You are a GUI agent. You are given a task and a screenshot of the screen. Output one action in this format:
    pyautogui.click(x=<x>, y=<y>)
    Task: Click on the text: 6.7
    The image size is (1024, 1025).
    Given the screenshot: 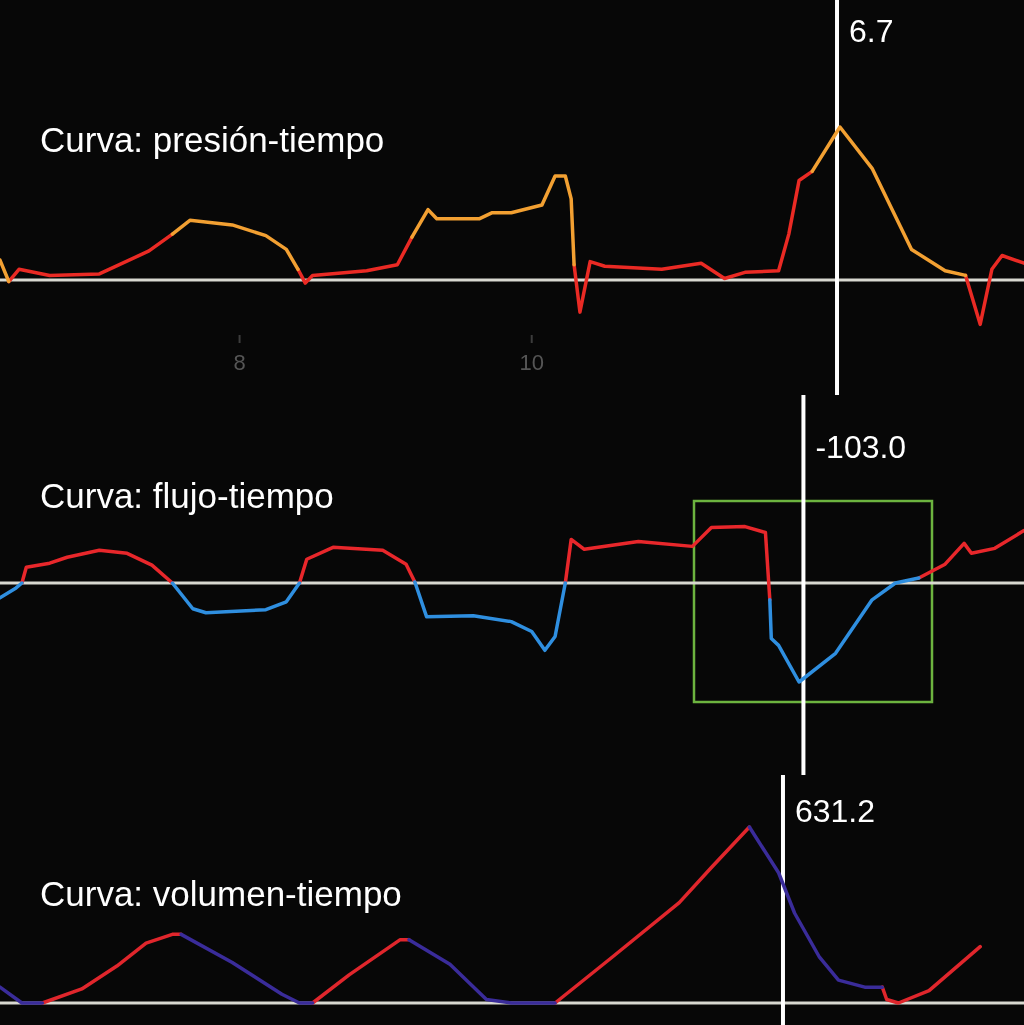 What is the action you would take?
    pyautogui.click(x=871, y=31)
    